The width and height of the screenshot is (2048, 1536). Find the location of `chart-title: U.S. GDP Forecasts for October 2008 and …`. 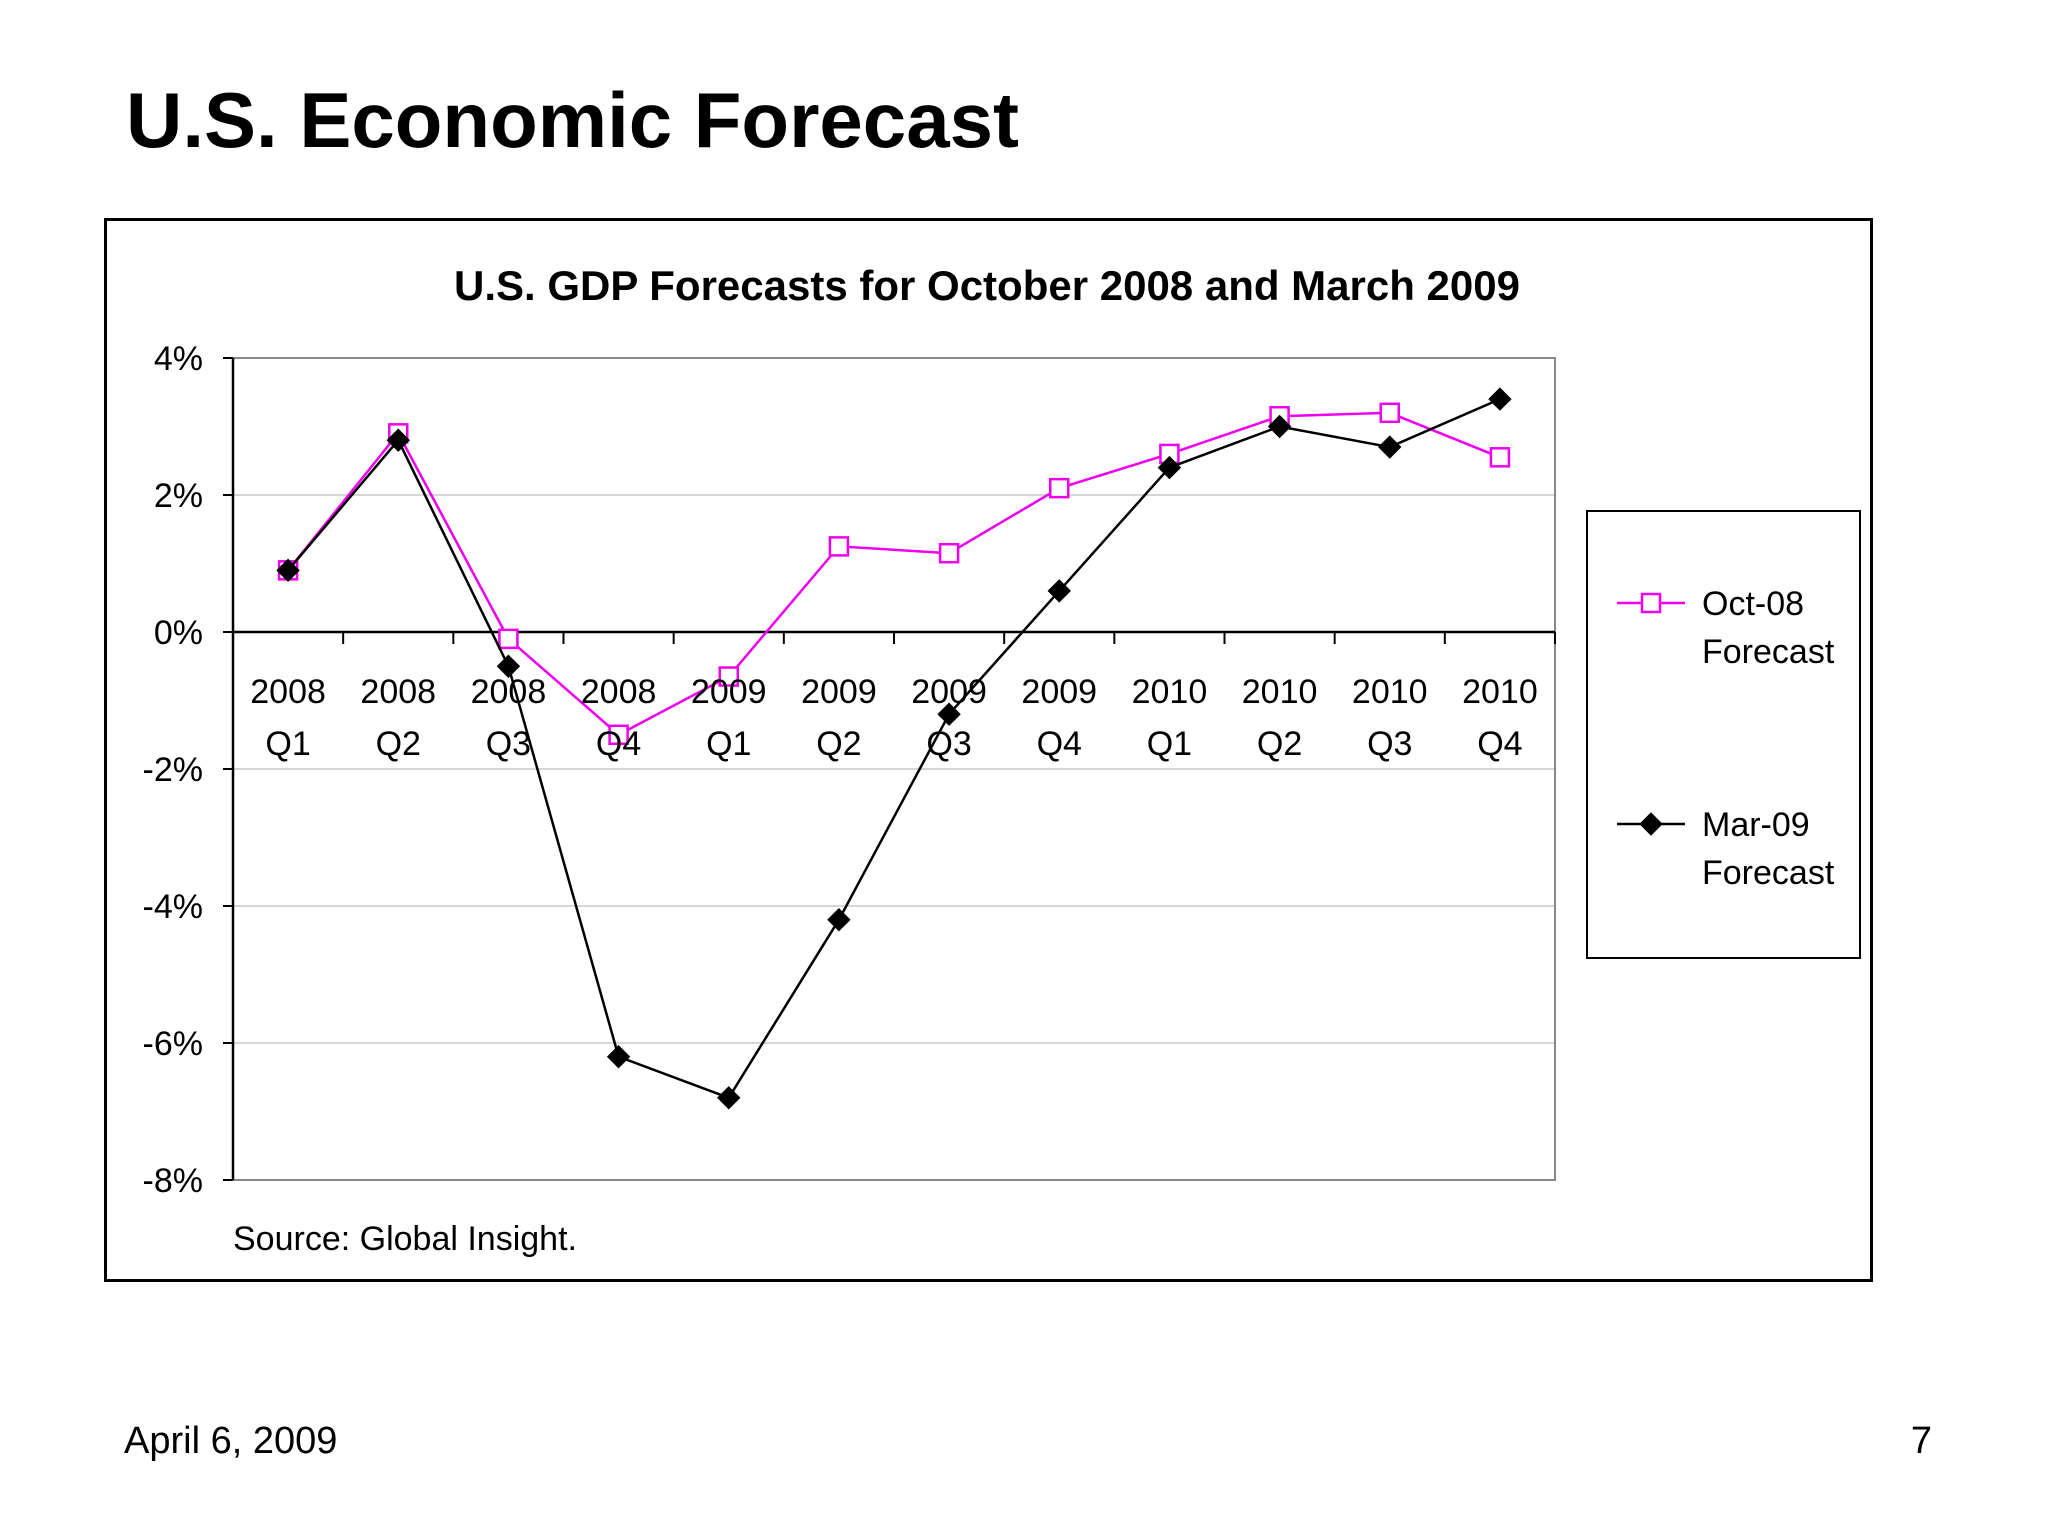

chart-title: U.S. GDP Forecasts for October 2008 and … is located at coordinates (987, 285).